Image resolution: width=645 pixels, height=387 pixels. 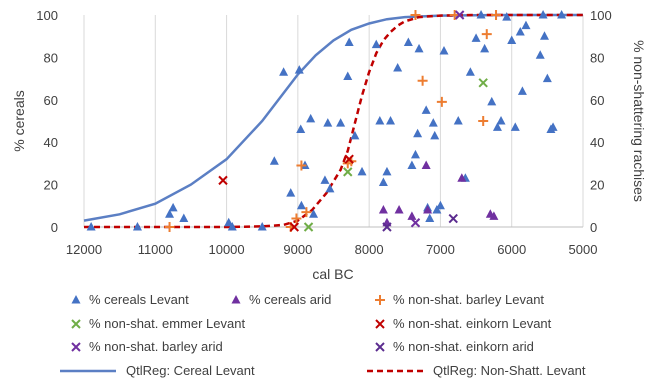 What do you see at coordinates (509, 370) in the screenshot?
I see `legend-label: QtlReg: Non-Shatt. Levant` at bounding box center [509, 370].